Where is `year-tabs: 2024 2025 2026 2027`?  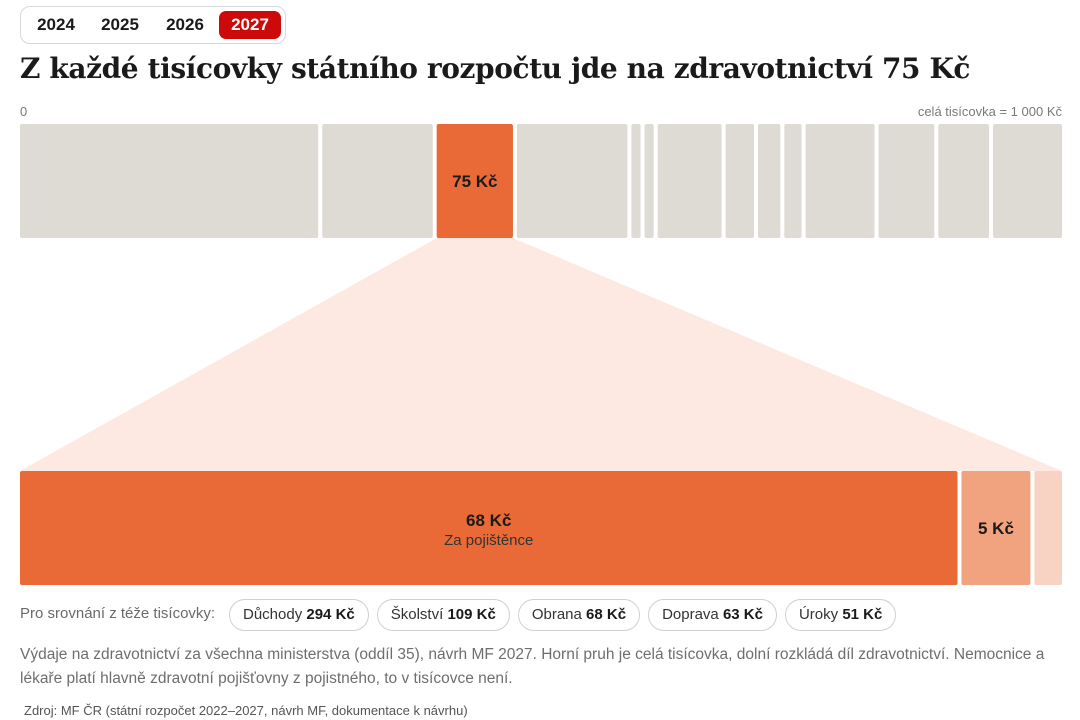 year-tabs: 2024 2025 2026 2027 is located at coordinates (153, 25).